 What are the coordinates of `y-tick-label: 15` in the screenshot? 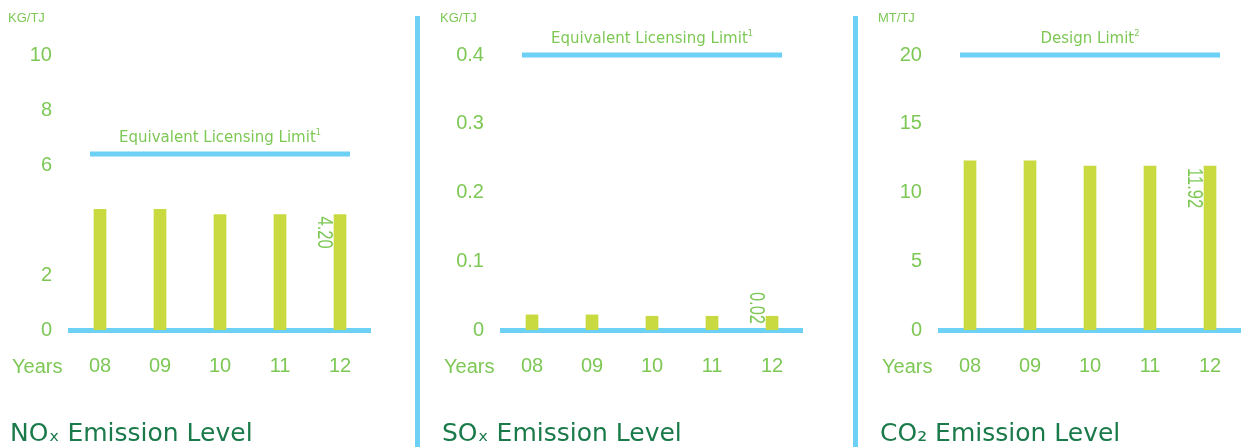 It's located at (910, 122).